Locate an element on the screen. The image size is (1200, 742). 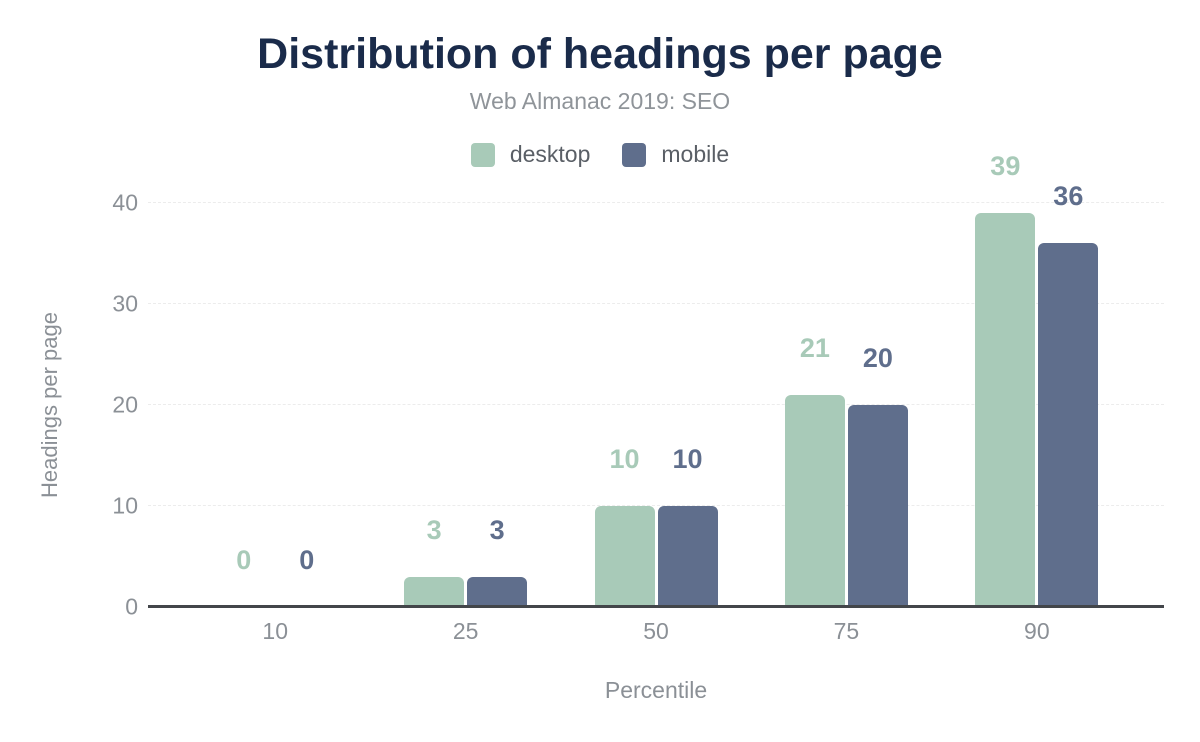
bar-slot-mobile-50: 10 is located at coordinates (687, 405).